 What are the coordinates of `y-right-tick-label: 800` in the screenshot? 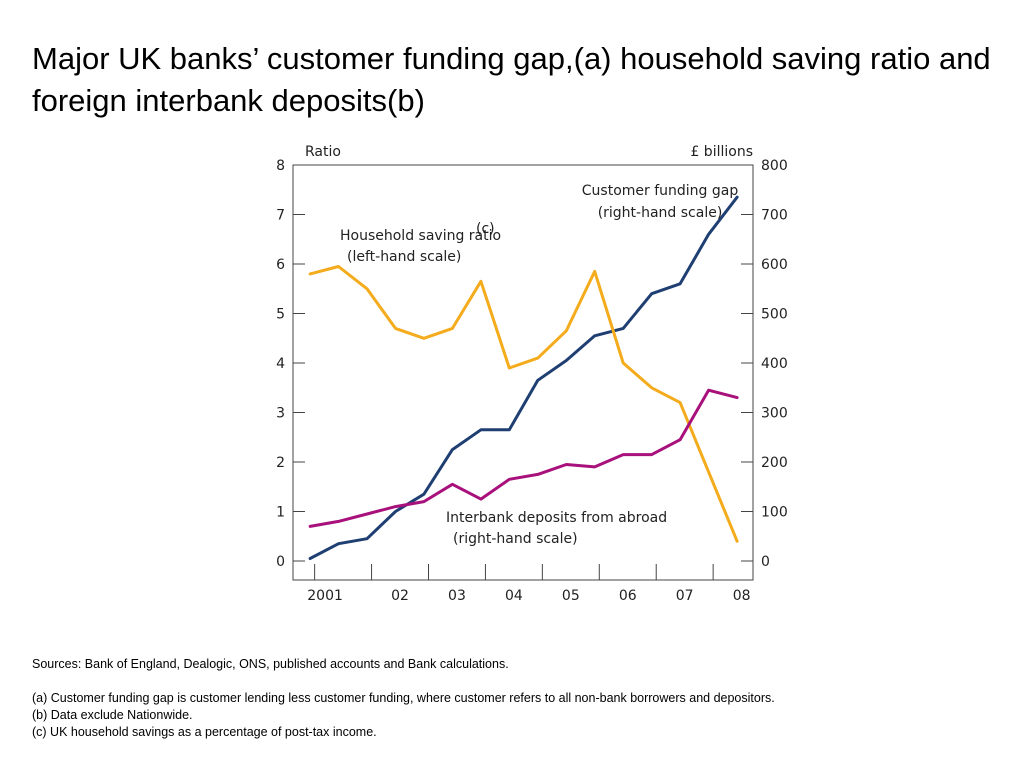 It's located at (774, 166).